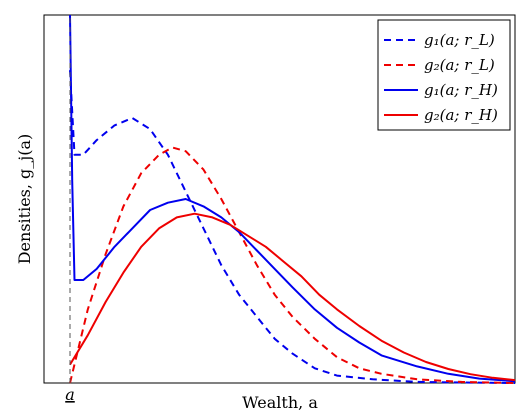  What do you see at coordinates (24, 199) in the screenshot?
I see `y-axis-label: Densities, g_j(a)` at bounding box center [24, 199].